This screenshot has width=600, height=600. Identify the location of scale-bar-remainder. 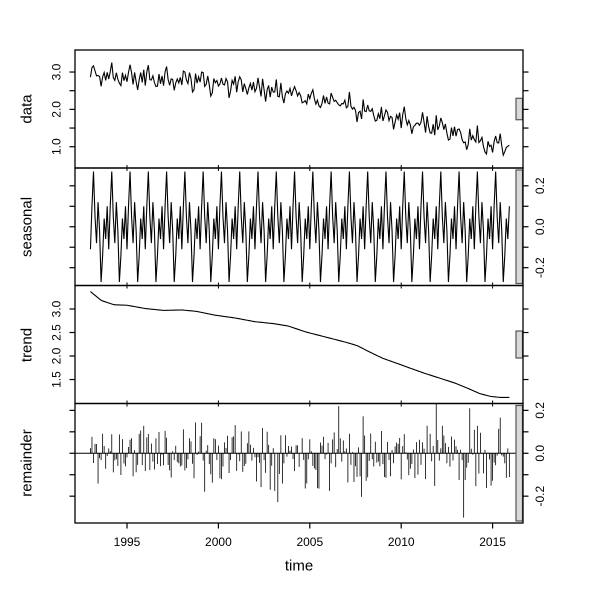
(519, 463).